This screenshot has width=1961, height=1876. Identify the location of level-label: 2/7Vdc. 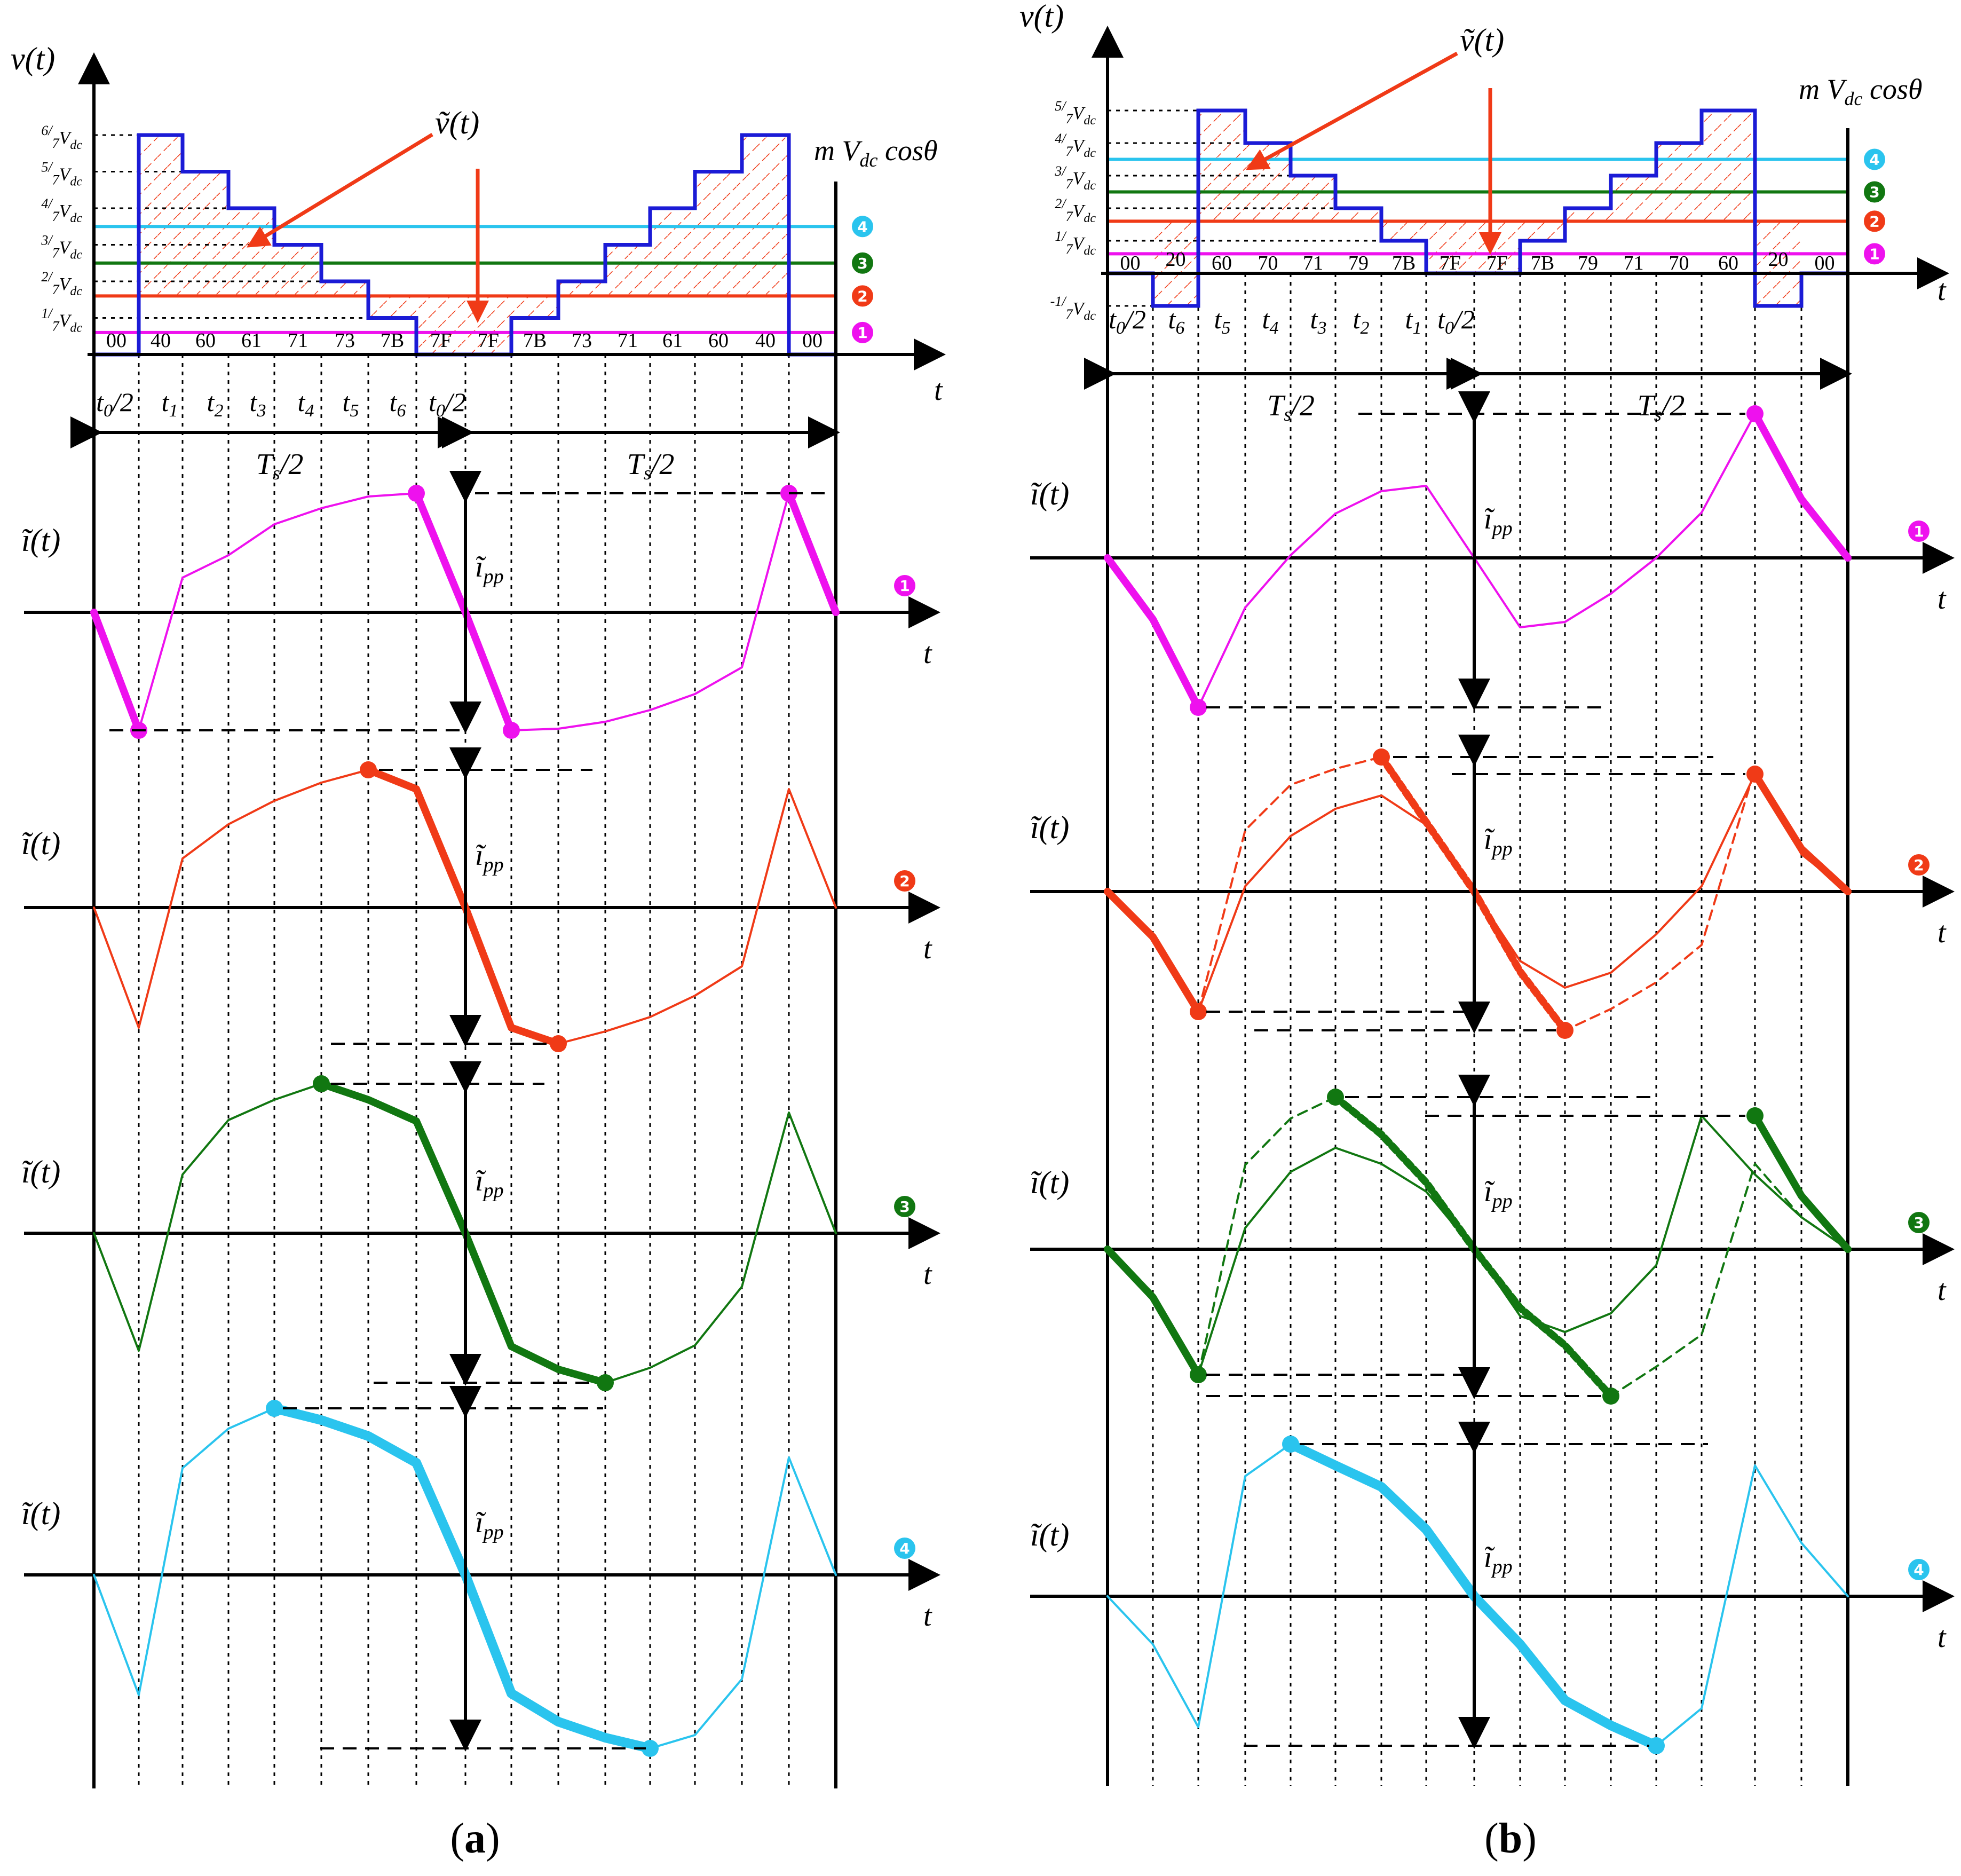
(1075, 210).